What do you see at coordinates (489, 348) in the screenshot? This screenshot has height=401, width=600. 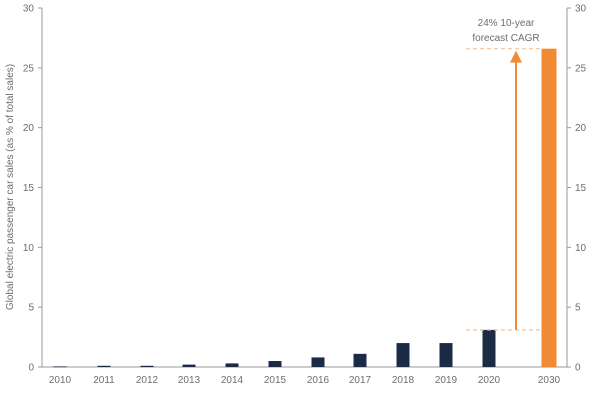 I see `bar-2020` at bounding box center [489, 348].